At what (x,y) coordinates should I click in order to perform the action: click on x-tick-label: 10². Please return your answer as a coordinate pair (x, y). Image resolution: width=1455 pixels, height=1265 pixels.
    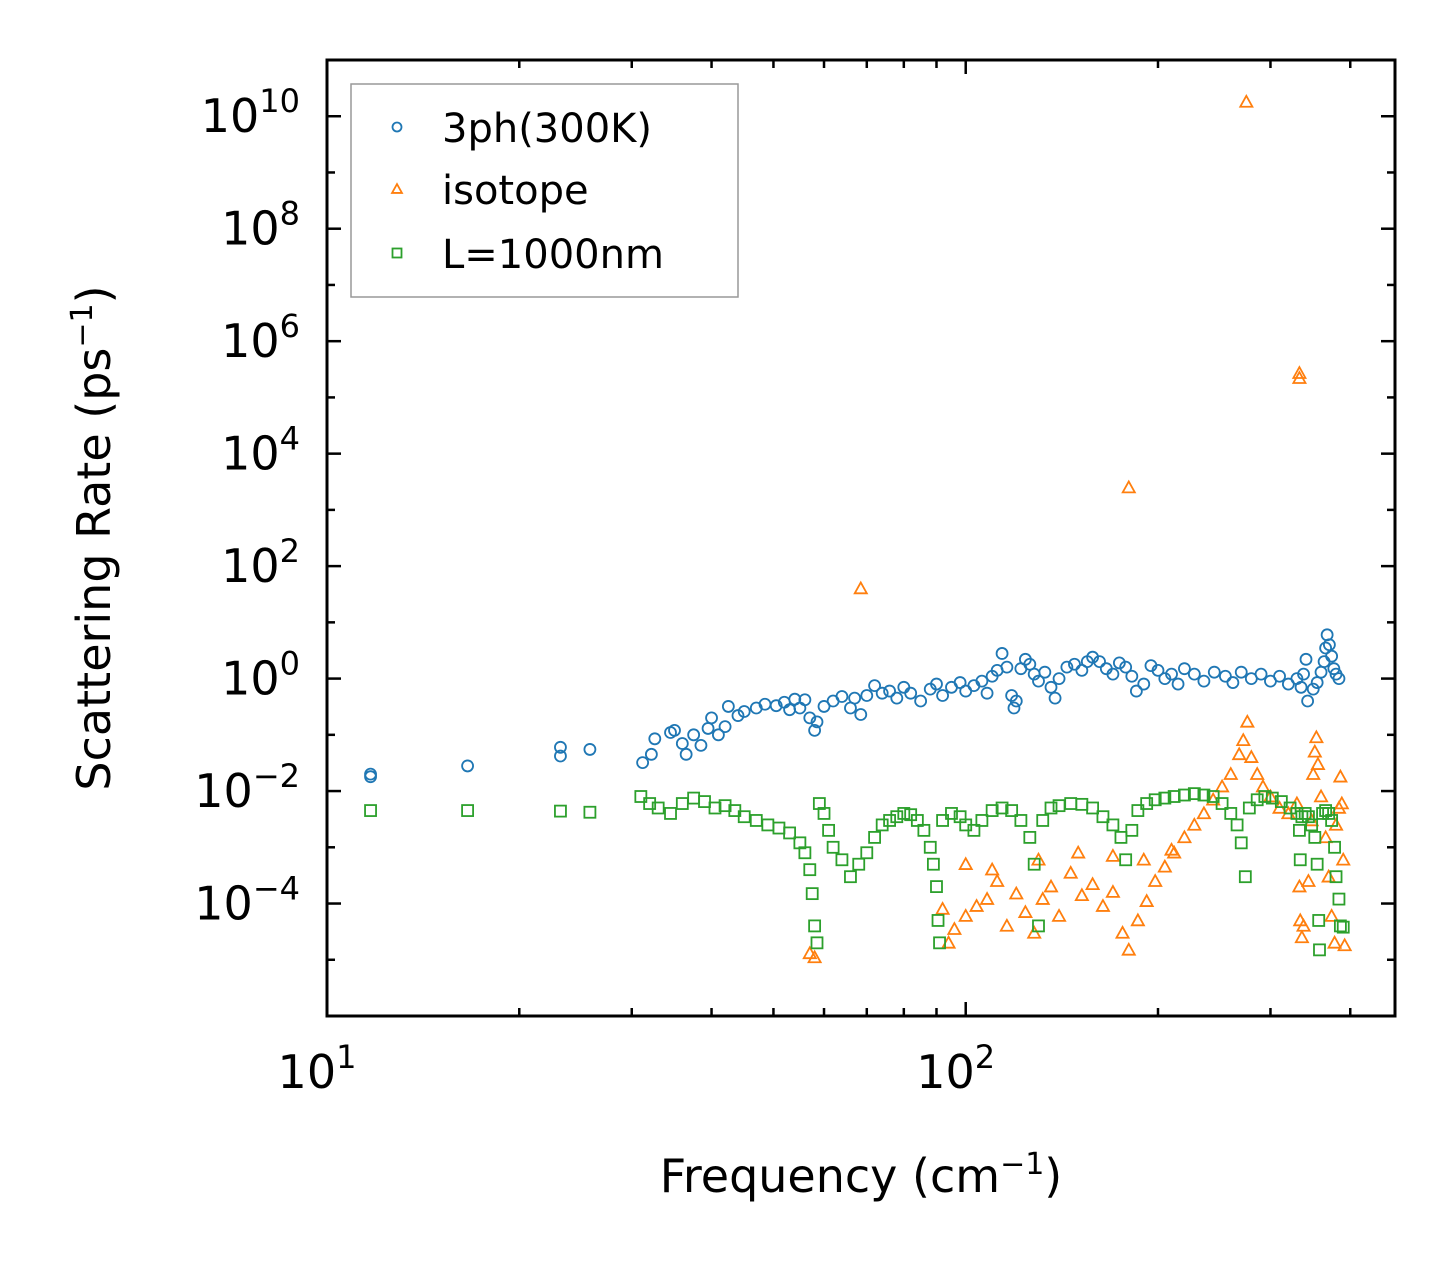
    Looking at the image, I should click on (955, 1068).